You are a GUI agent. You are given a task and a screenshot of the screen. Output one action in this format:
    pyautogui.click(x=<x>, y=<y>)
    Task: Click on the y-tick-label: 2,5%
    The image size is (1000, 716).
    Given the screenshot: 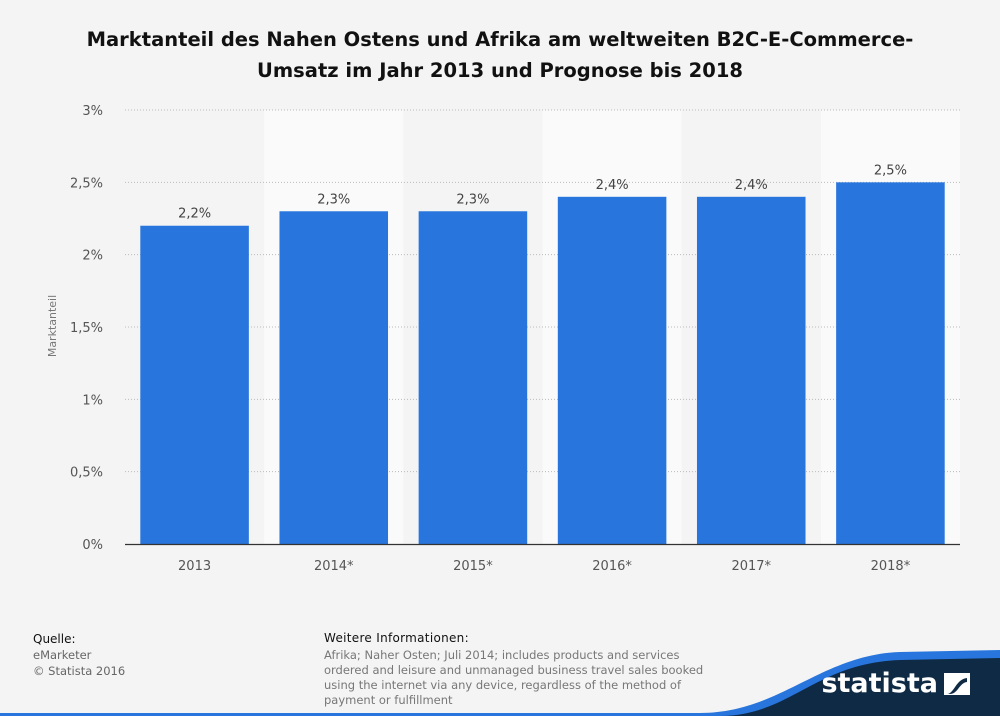 What is the action you would take?
    pyautogui.click(x=86, y=183)
    